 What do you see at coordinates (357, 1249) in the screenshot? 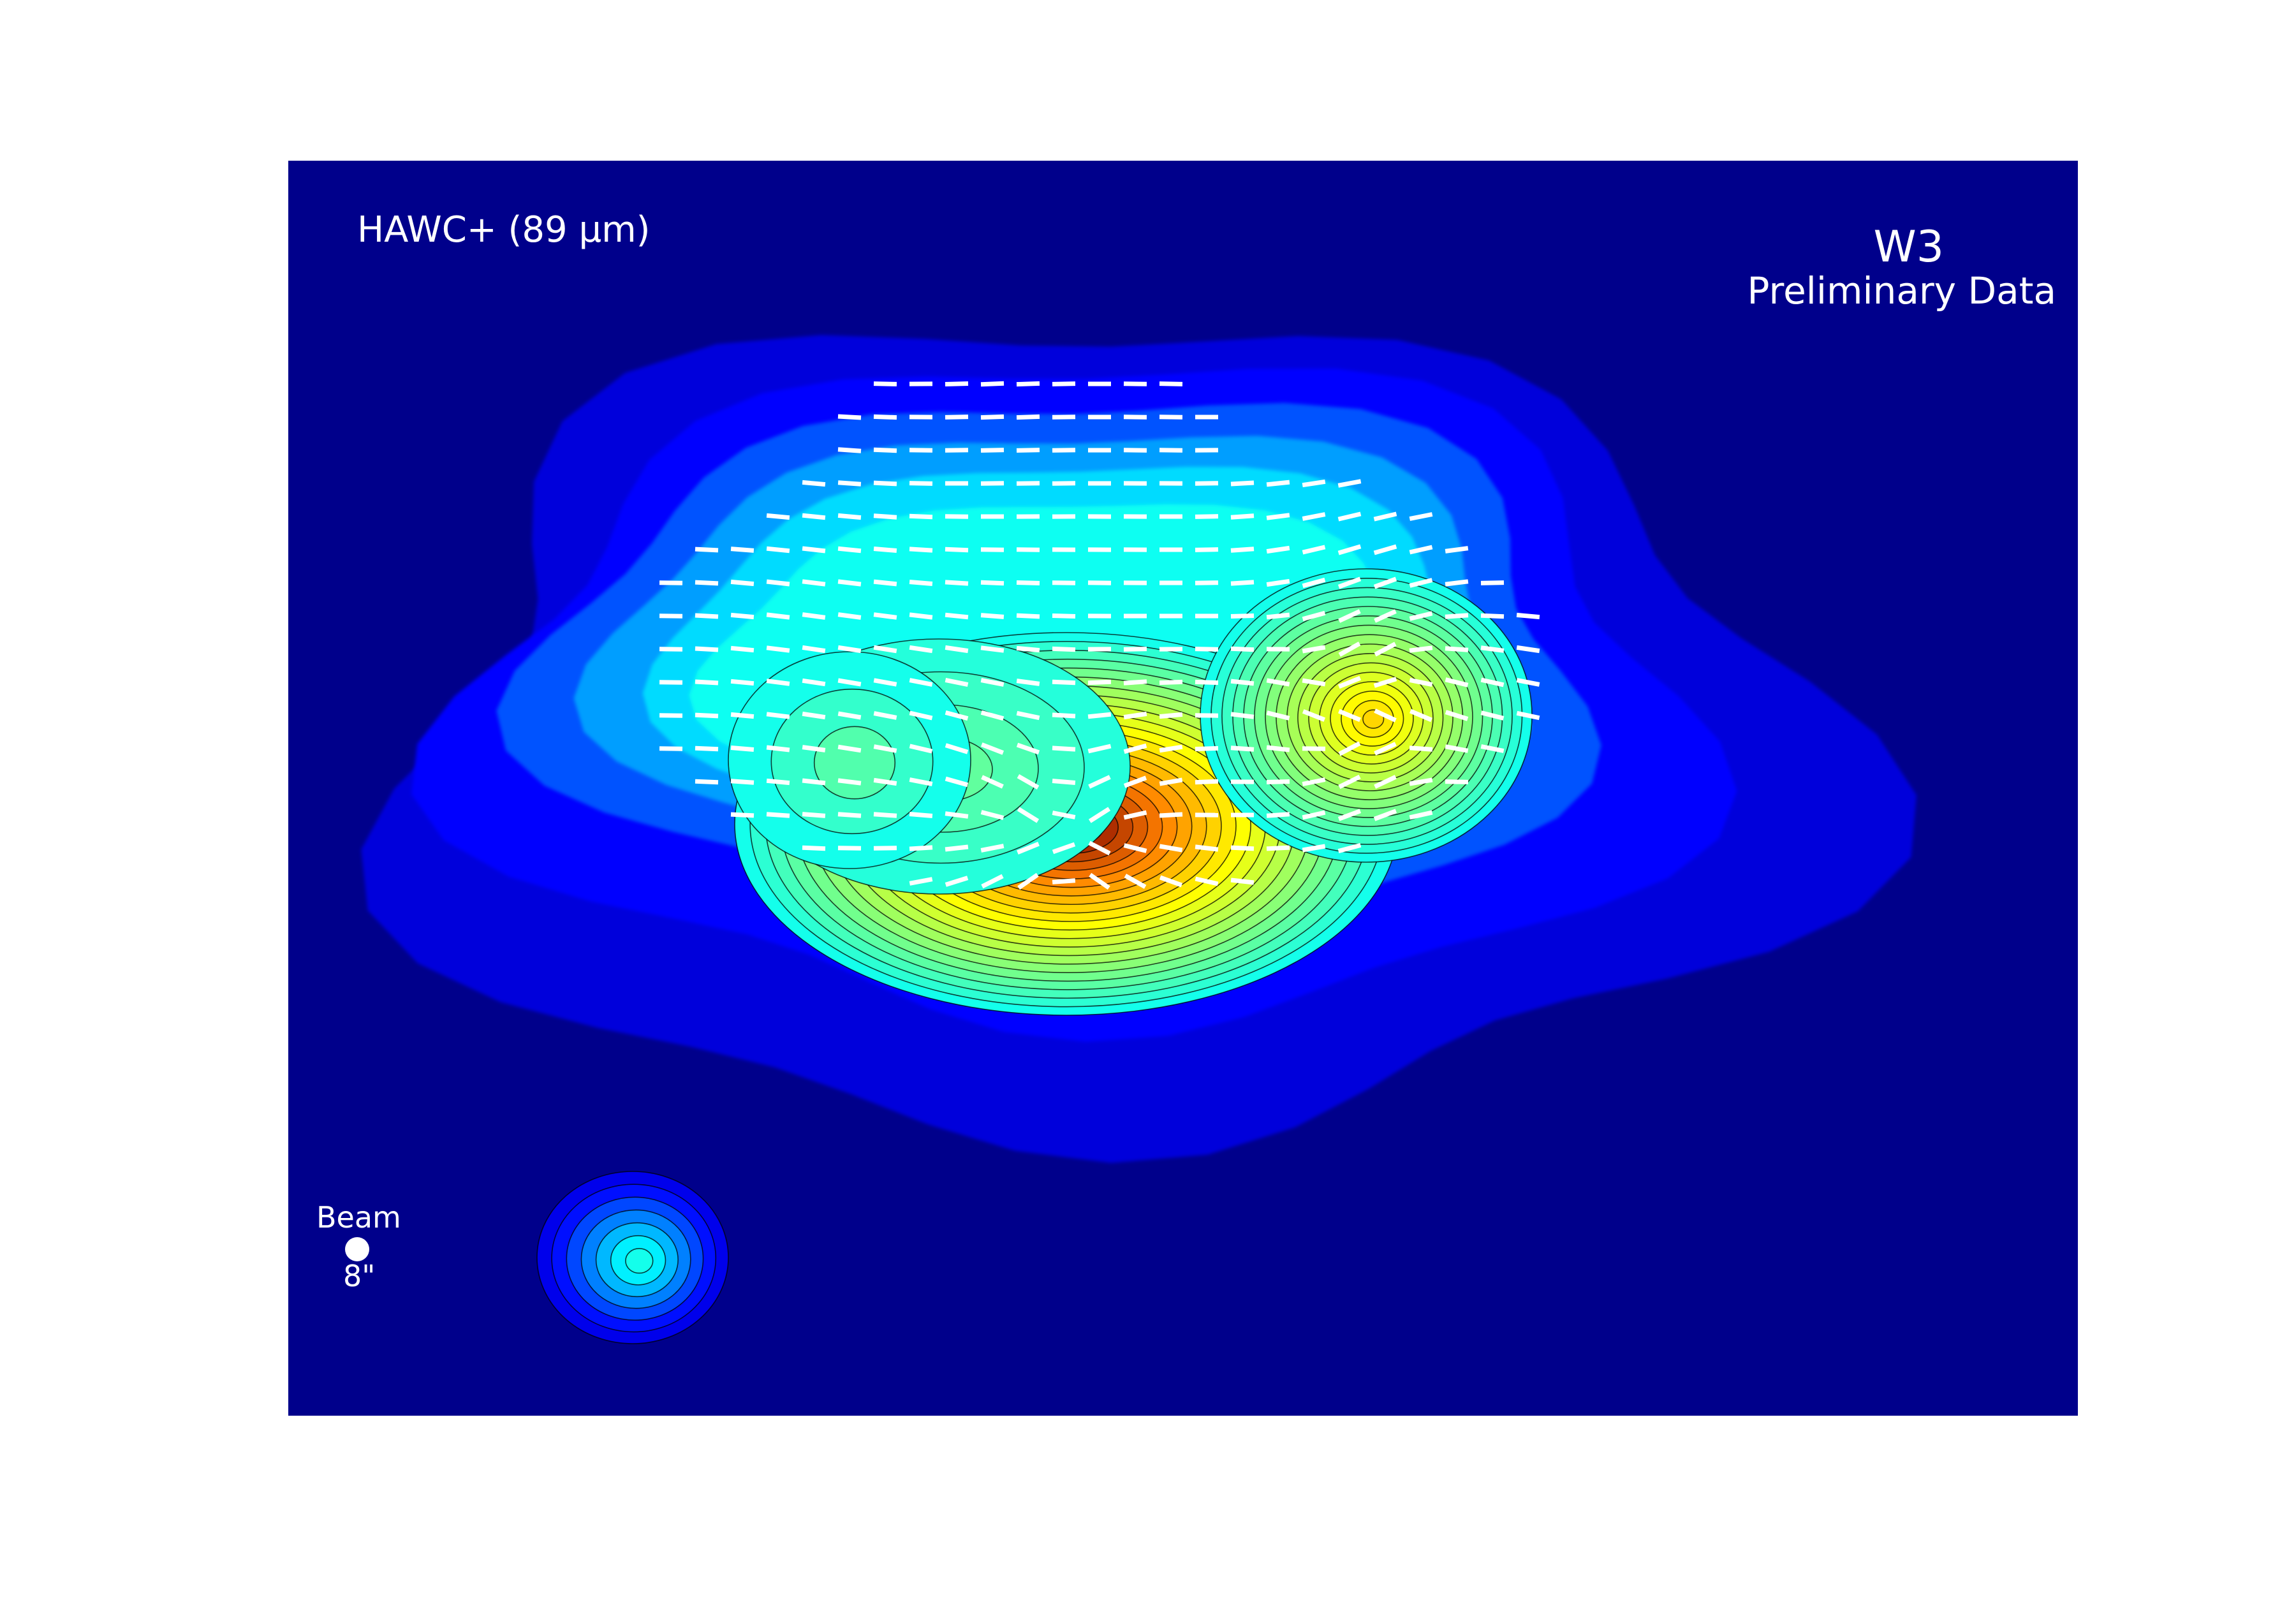
I see `beam-marker` at bounding box center [357, 1249].